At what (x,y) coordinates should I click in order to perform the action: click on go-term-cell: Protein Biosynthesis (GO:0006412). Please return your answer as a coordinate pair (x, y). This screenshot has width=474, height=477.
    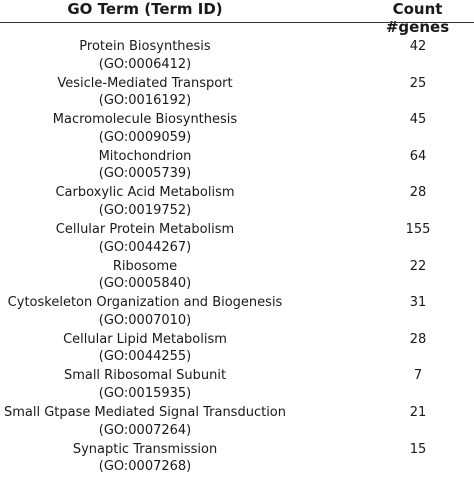
    Looking at the image, I should click on (145, 55).